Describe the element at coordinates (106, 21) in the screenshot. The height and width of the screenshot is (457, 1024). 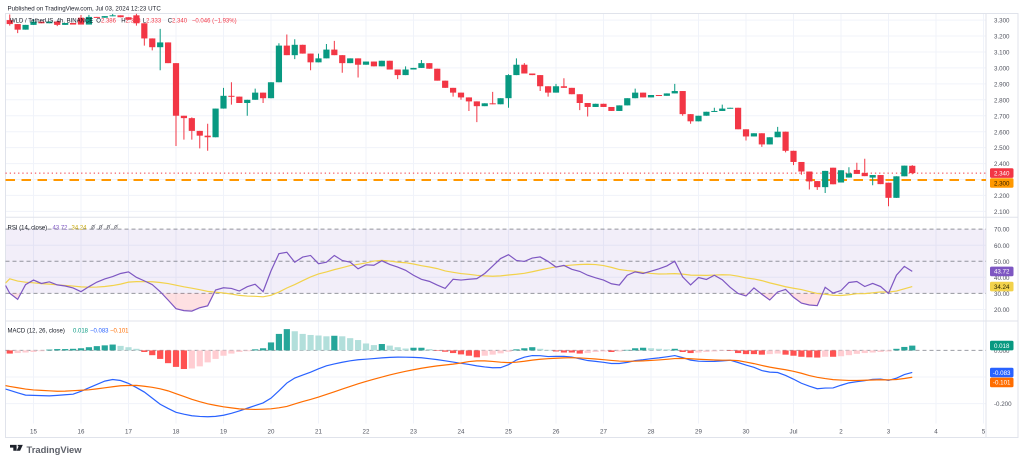
I see `svg-text: O2.386` at that location.